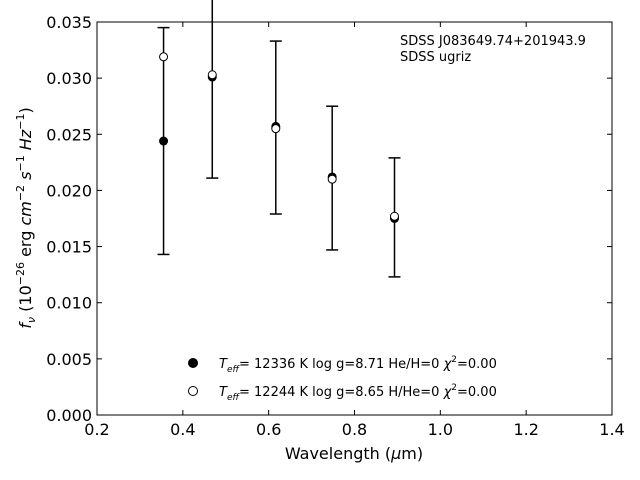 The width and height of the screenshot is (640, 480). I want to click on y-tick-label: 0.020, so click(69, 190).